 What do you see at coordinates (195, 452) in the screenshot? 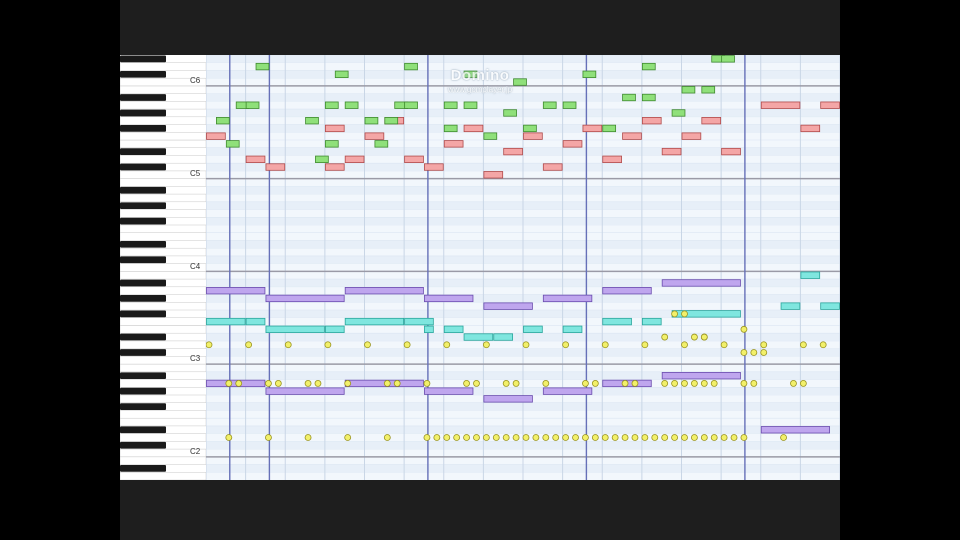
I see `octave-label: C2` at bounding box center [195, 452].